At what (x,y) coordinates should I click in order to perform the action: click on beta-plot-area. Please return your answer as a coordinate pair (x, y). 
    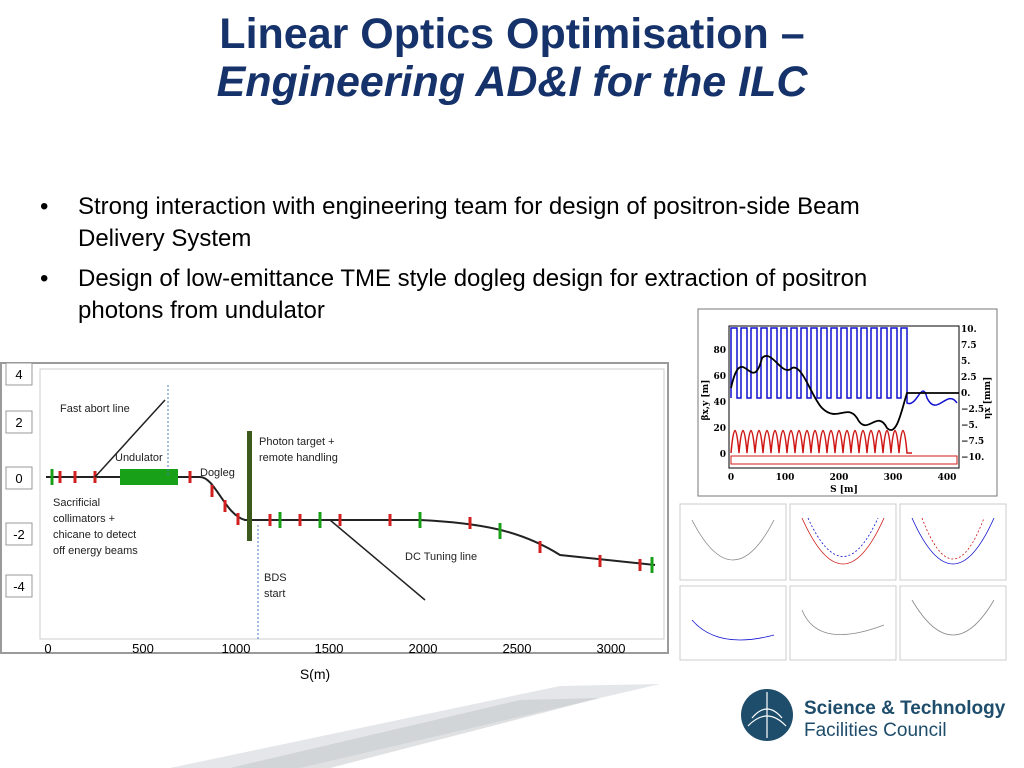
    Looking at the image, I should click on (844, 397).